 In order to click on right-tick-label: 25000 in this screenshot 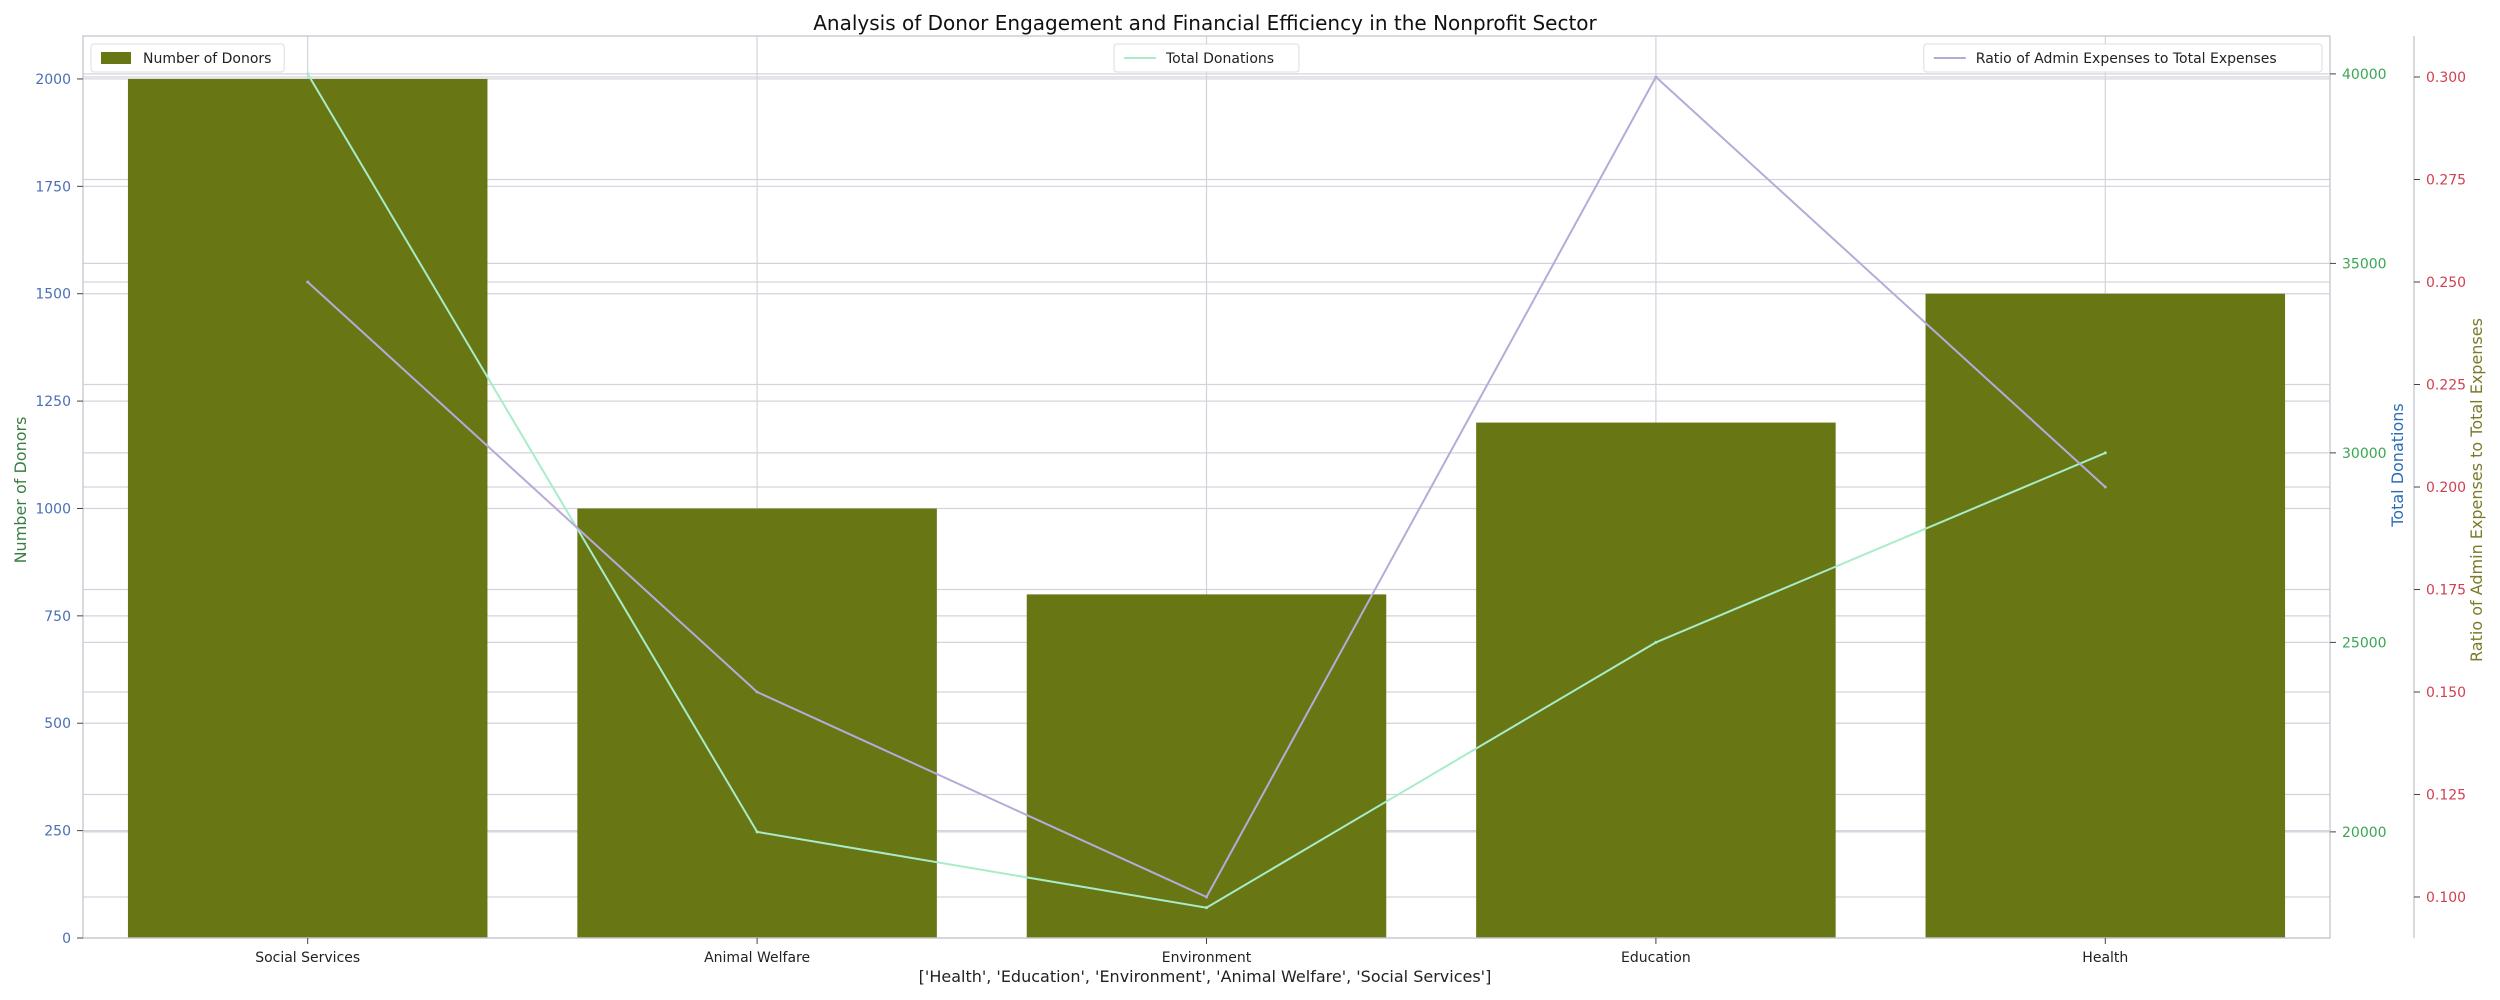, I will do `click(2364, 643)`.